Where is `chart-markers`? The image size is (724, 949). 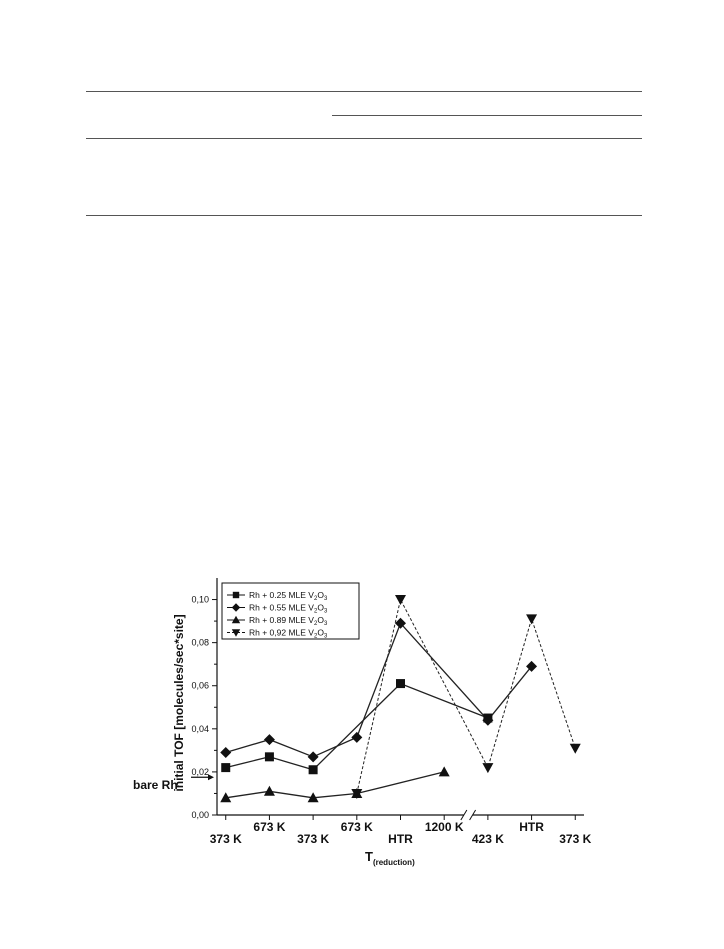 chart-markers is located at coordinates (400, 699).